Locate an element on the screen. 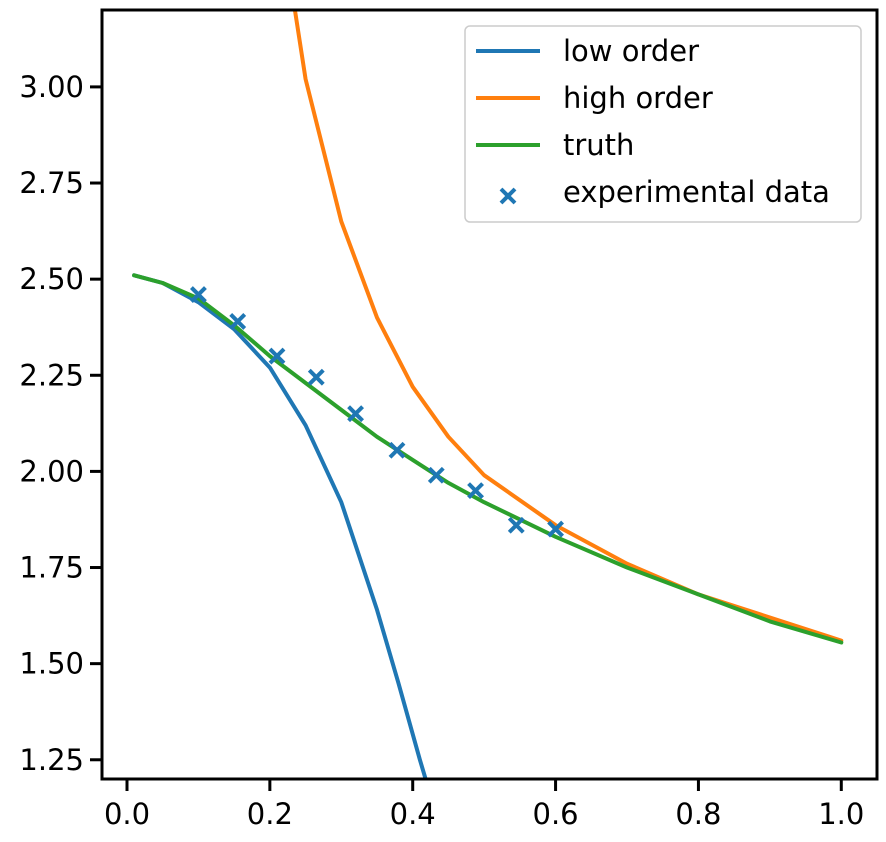  x-tick-label: 0.2 is located at coordinates (270, 814).